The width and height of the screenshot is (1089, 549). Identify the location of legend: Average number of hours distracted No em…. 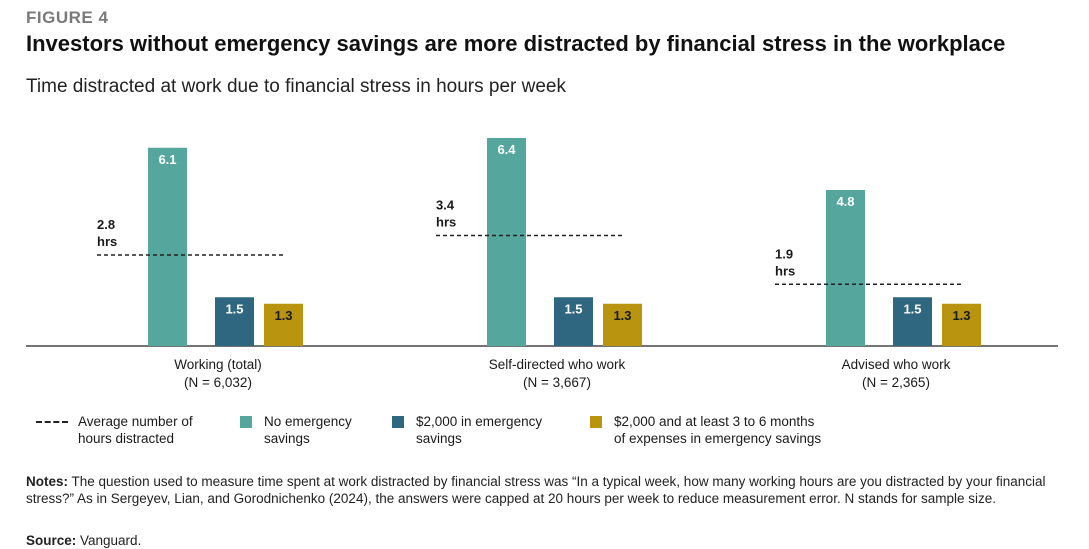
(544, 433).